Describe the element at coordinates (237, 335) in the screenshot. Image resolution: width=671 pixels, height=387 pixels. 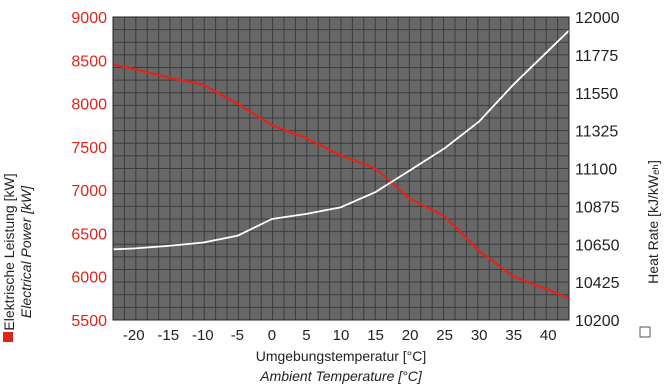
I see `x-tick-label: -5` at that location.